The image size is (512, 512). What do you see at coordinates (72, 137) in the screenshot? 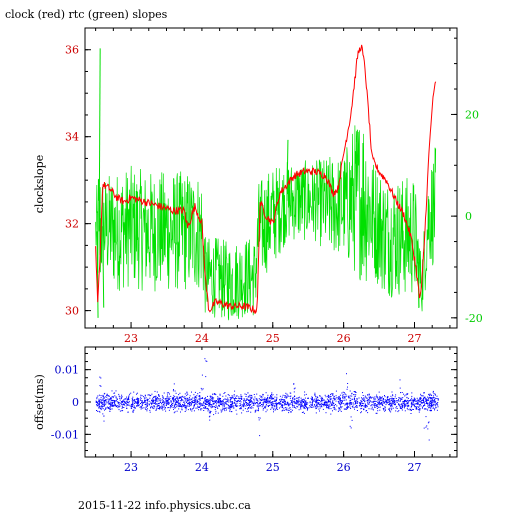
I see `y-tick-label: 34` at bounding box center [72, 137].